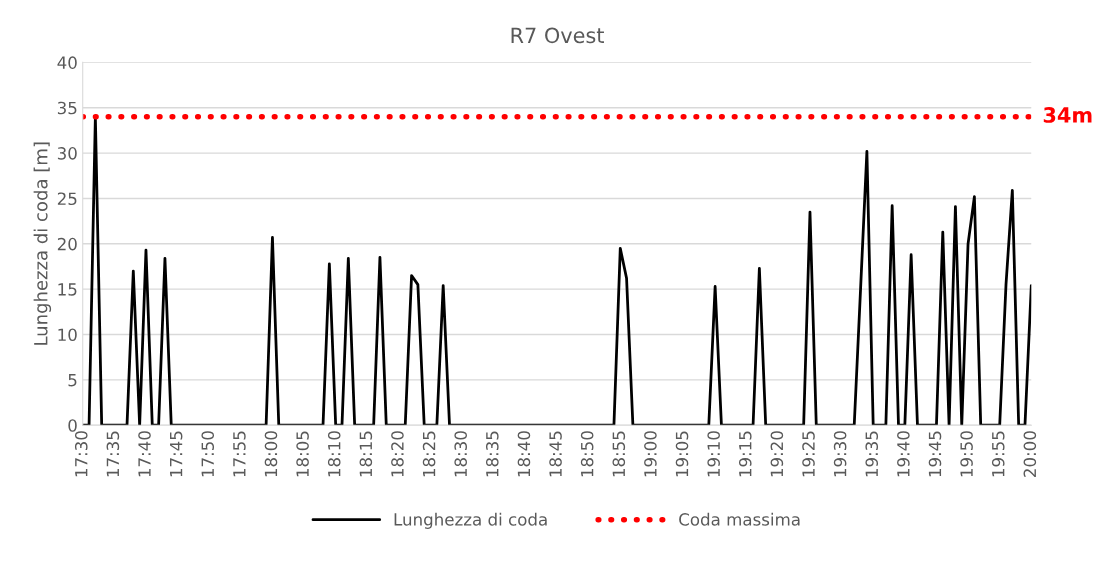  What do you see at coordinates (966, 454) in the screenshot?
I see `x-tick-label: 19:50` at bounding box center [966, 454].